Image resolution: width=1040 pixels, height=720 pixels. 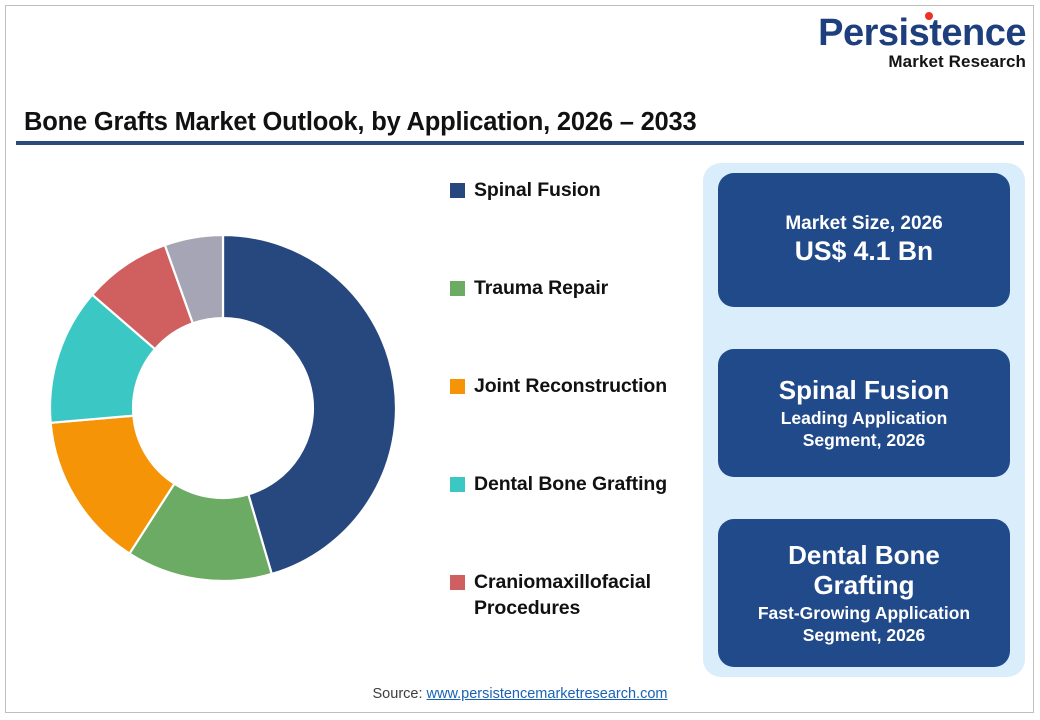 I want to click on company-logo: Persistence Market Research, so click(x=910, y=41).